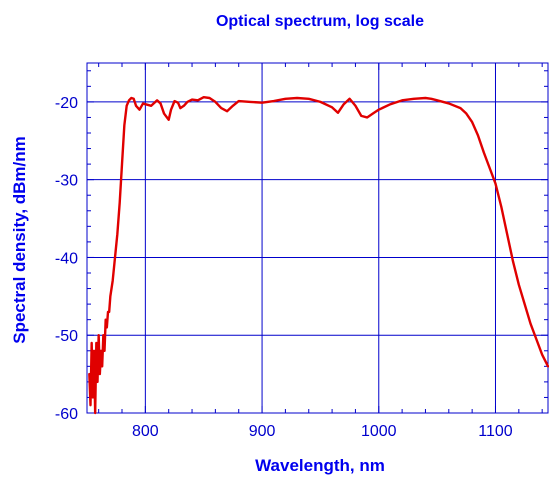 This screenshot has height=481, width=549. Describe the element at coordinates (66, 258) in the screenshot. I see `y-tick-label: -40` at that location.